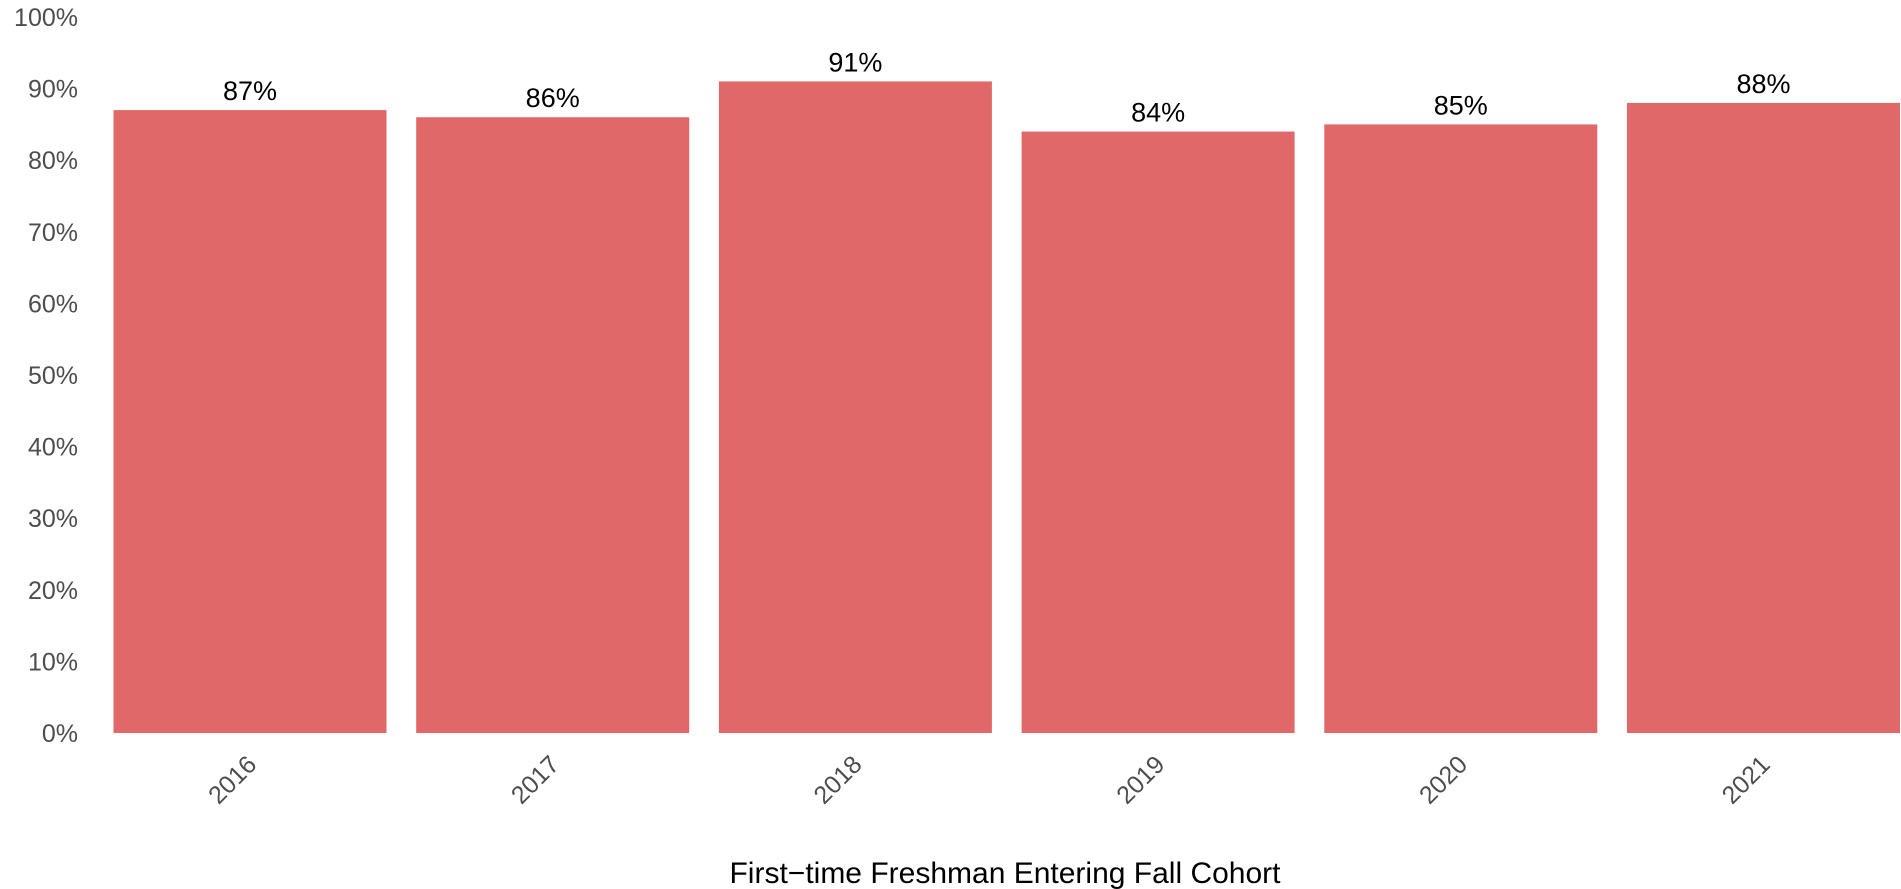 This screenshot has width=1901, height=889. I want to click on x-tick-label: 2018, so click(838, 779).